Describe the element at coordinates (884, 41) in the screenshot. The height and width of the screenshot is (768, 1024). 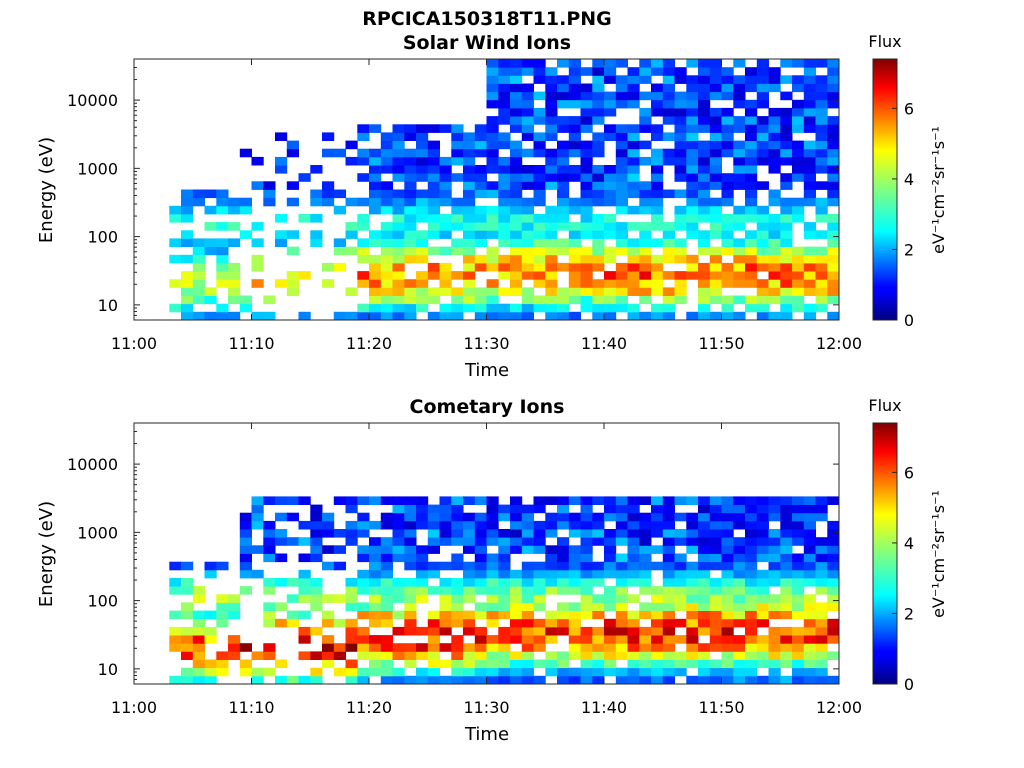
I see `colorbar-title: Flux` at that location.